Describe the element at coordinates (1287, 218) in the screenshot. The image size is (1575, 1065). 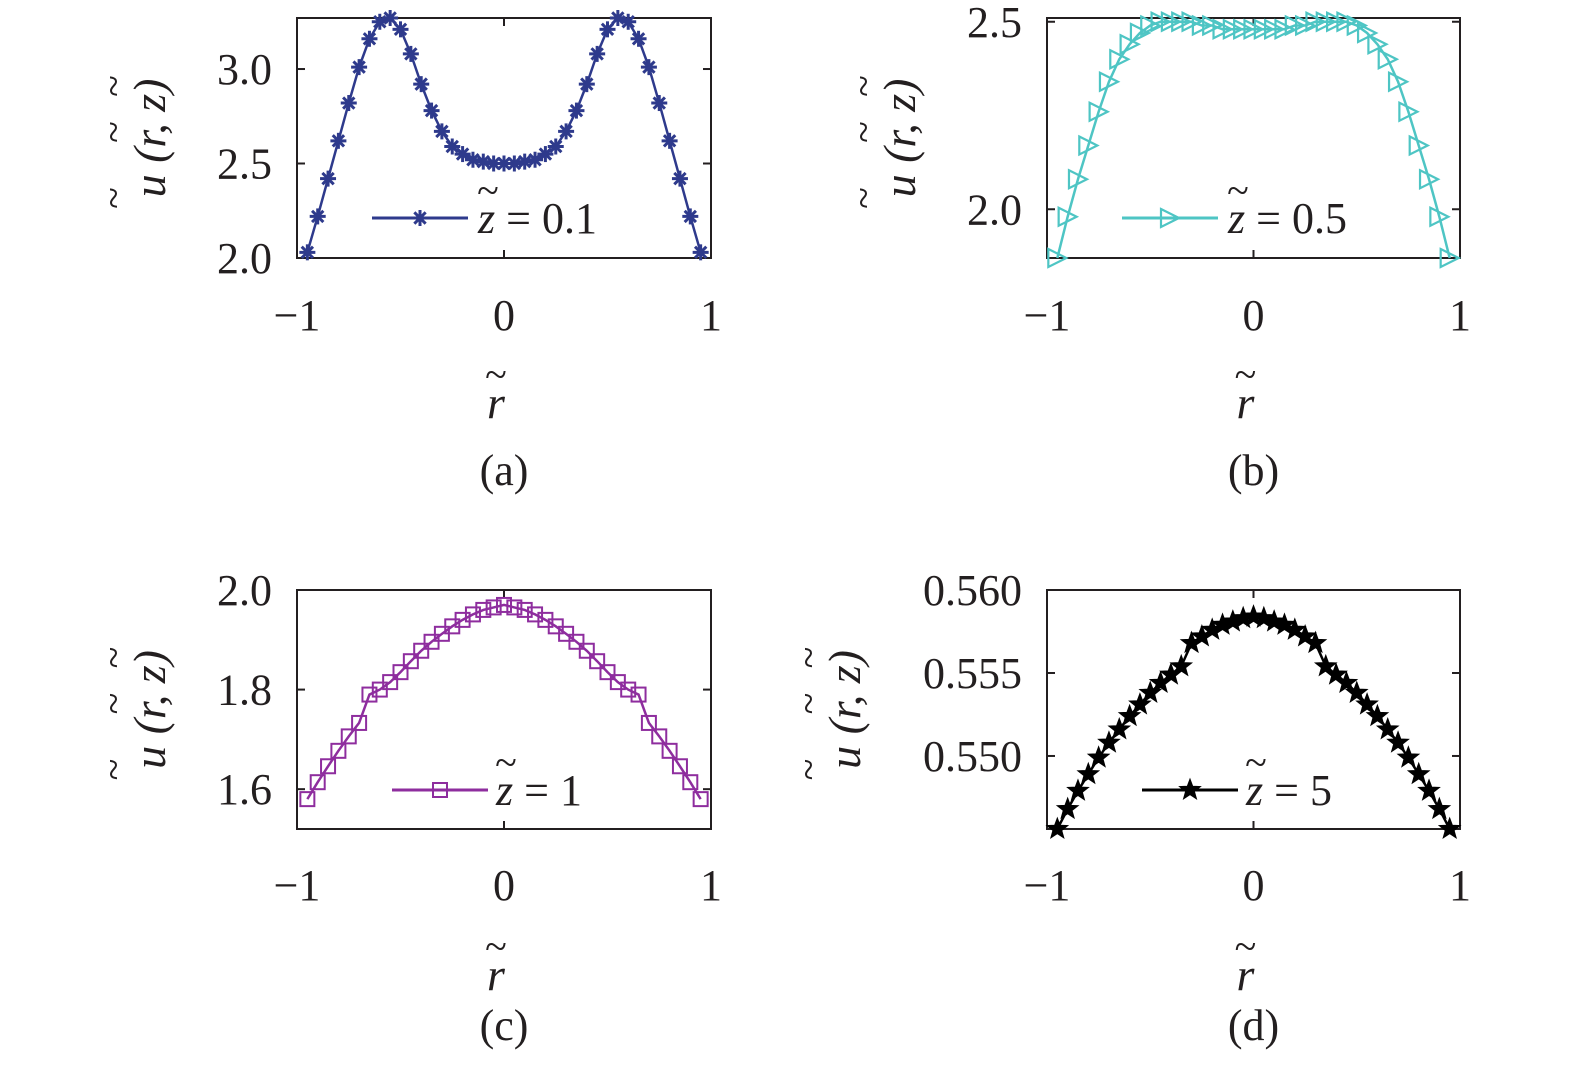
I see `legend-label: z = 0.5` at that location.